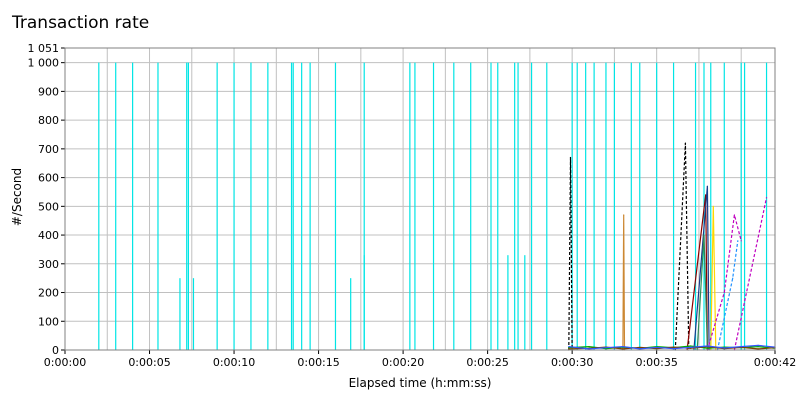 Image resolution: width=800 pixels, height=400 pixels. I want to click on y-tick-label: 1 000, so click(44, 63).